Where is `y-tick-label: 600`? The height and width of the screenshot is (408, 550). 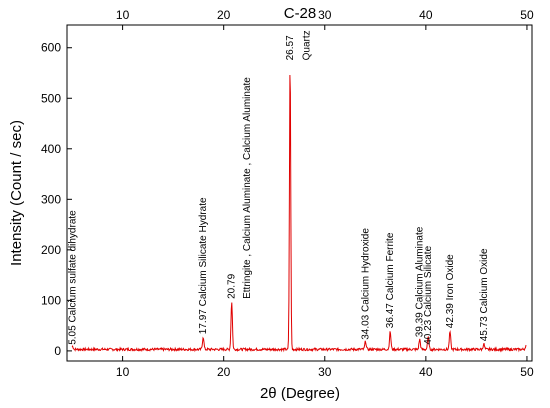
y-tick-label: 600 is located at coordinates (51, 48).